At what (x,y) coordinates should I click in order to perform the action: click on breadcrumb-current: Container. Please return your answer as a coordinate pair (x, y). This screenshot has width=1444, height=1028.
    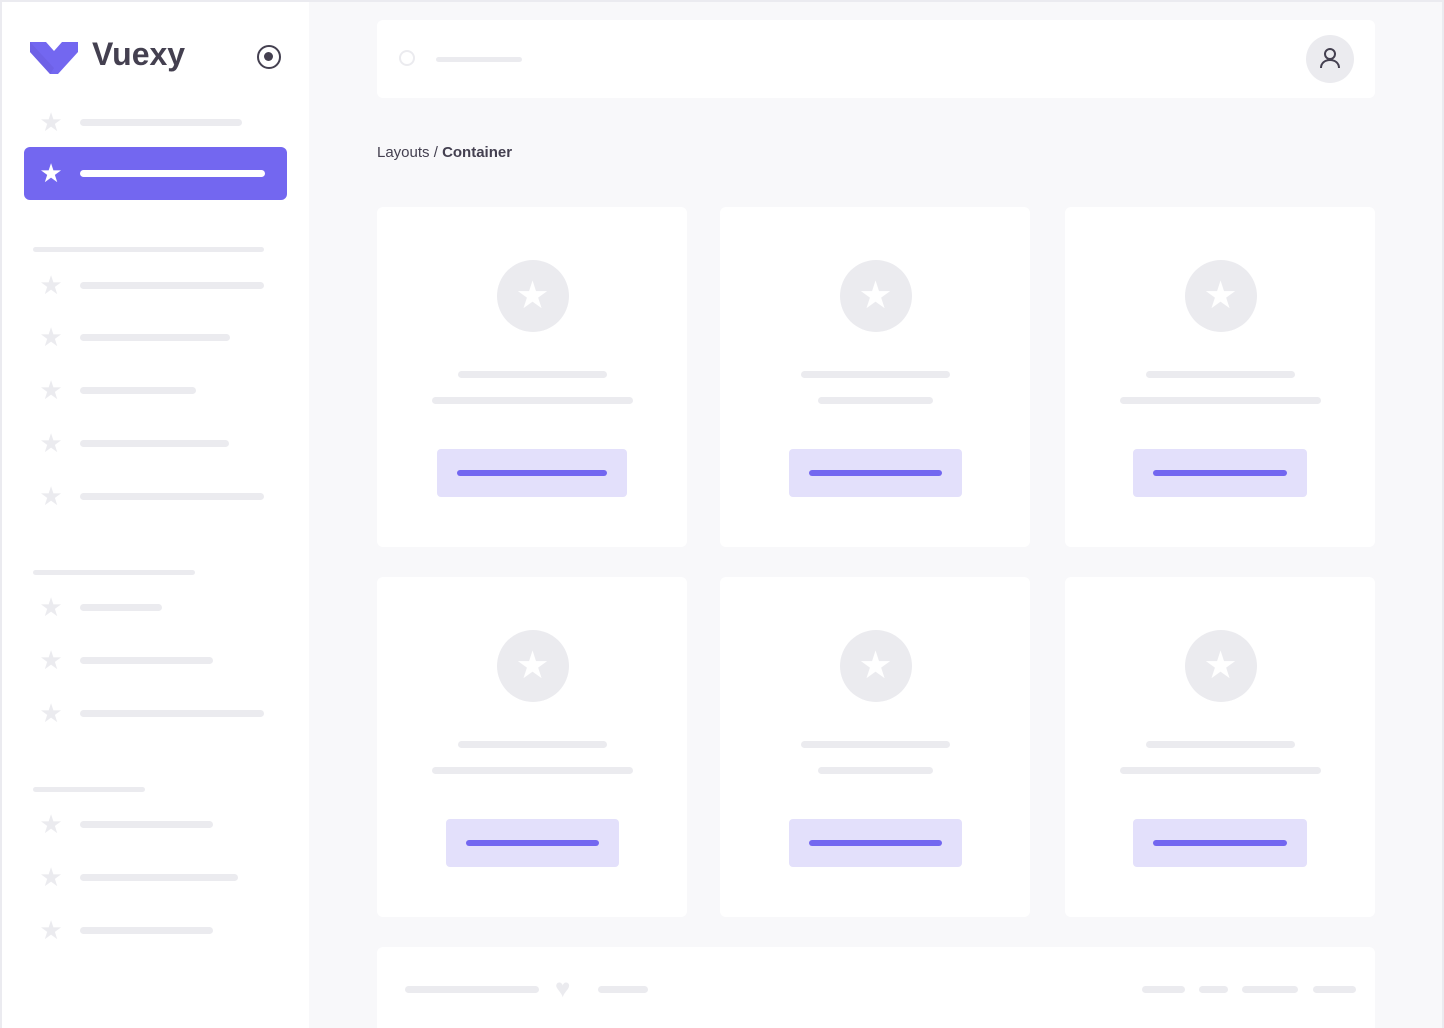
    Looking at the image, I should click on (477, 152).